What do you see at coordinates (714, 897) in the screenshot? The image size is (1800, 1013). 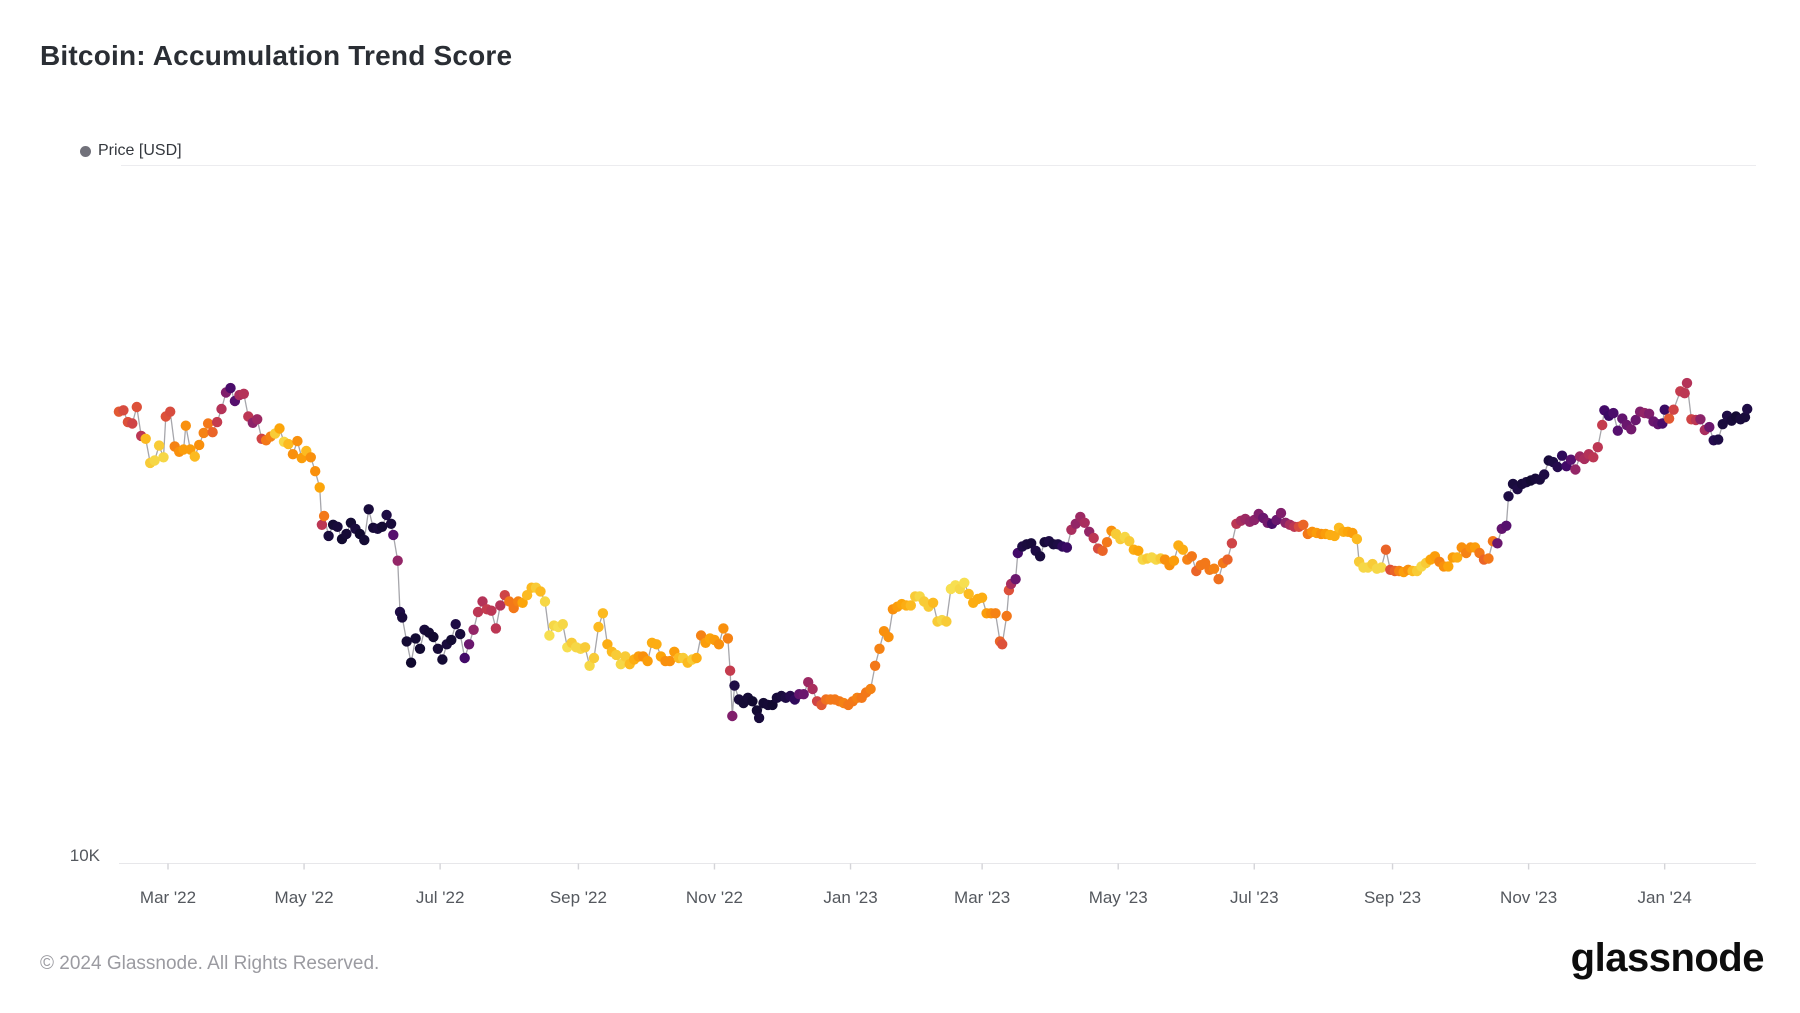 I see `x-tick-label: Nov '22` at bounding box center [714, 897].